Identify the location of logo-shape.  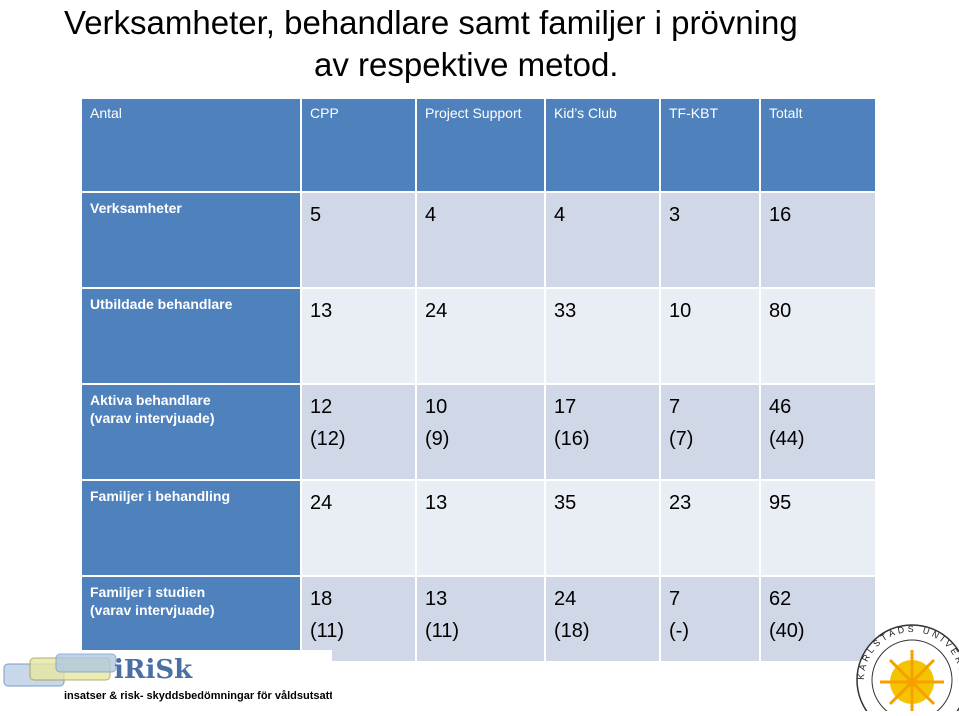
(86, 663).